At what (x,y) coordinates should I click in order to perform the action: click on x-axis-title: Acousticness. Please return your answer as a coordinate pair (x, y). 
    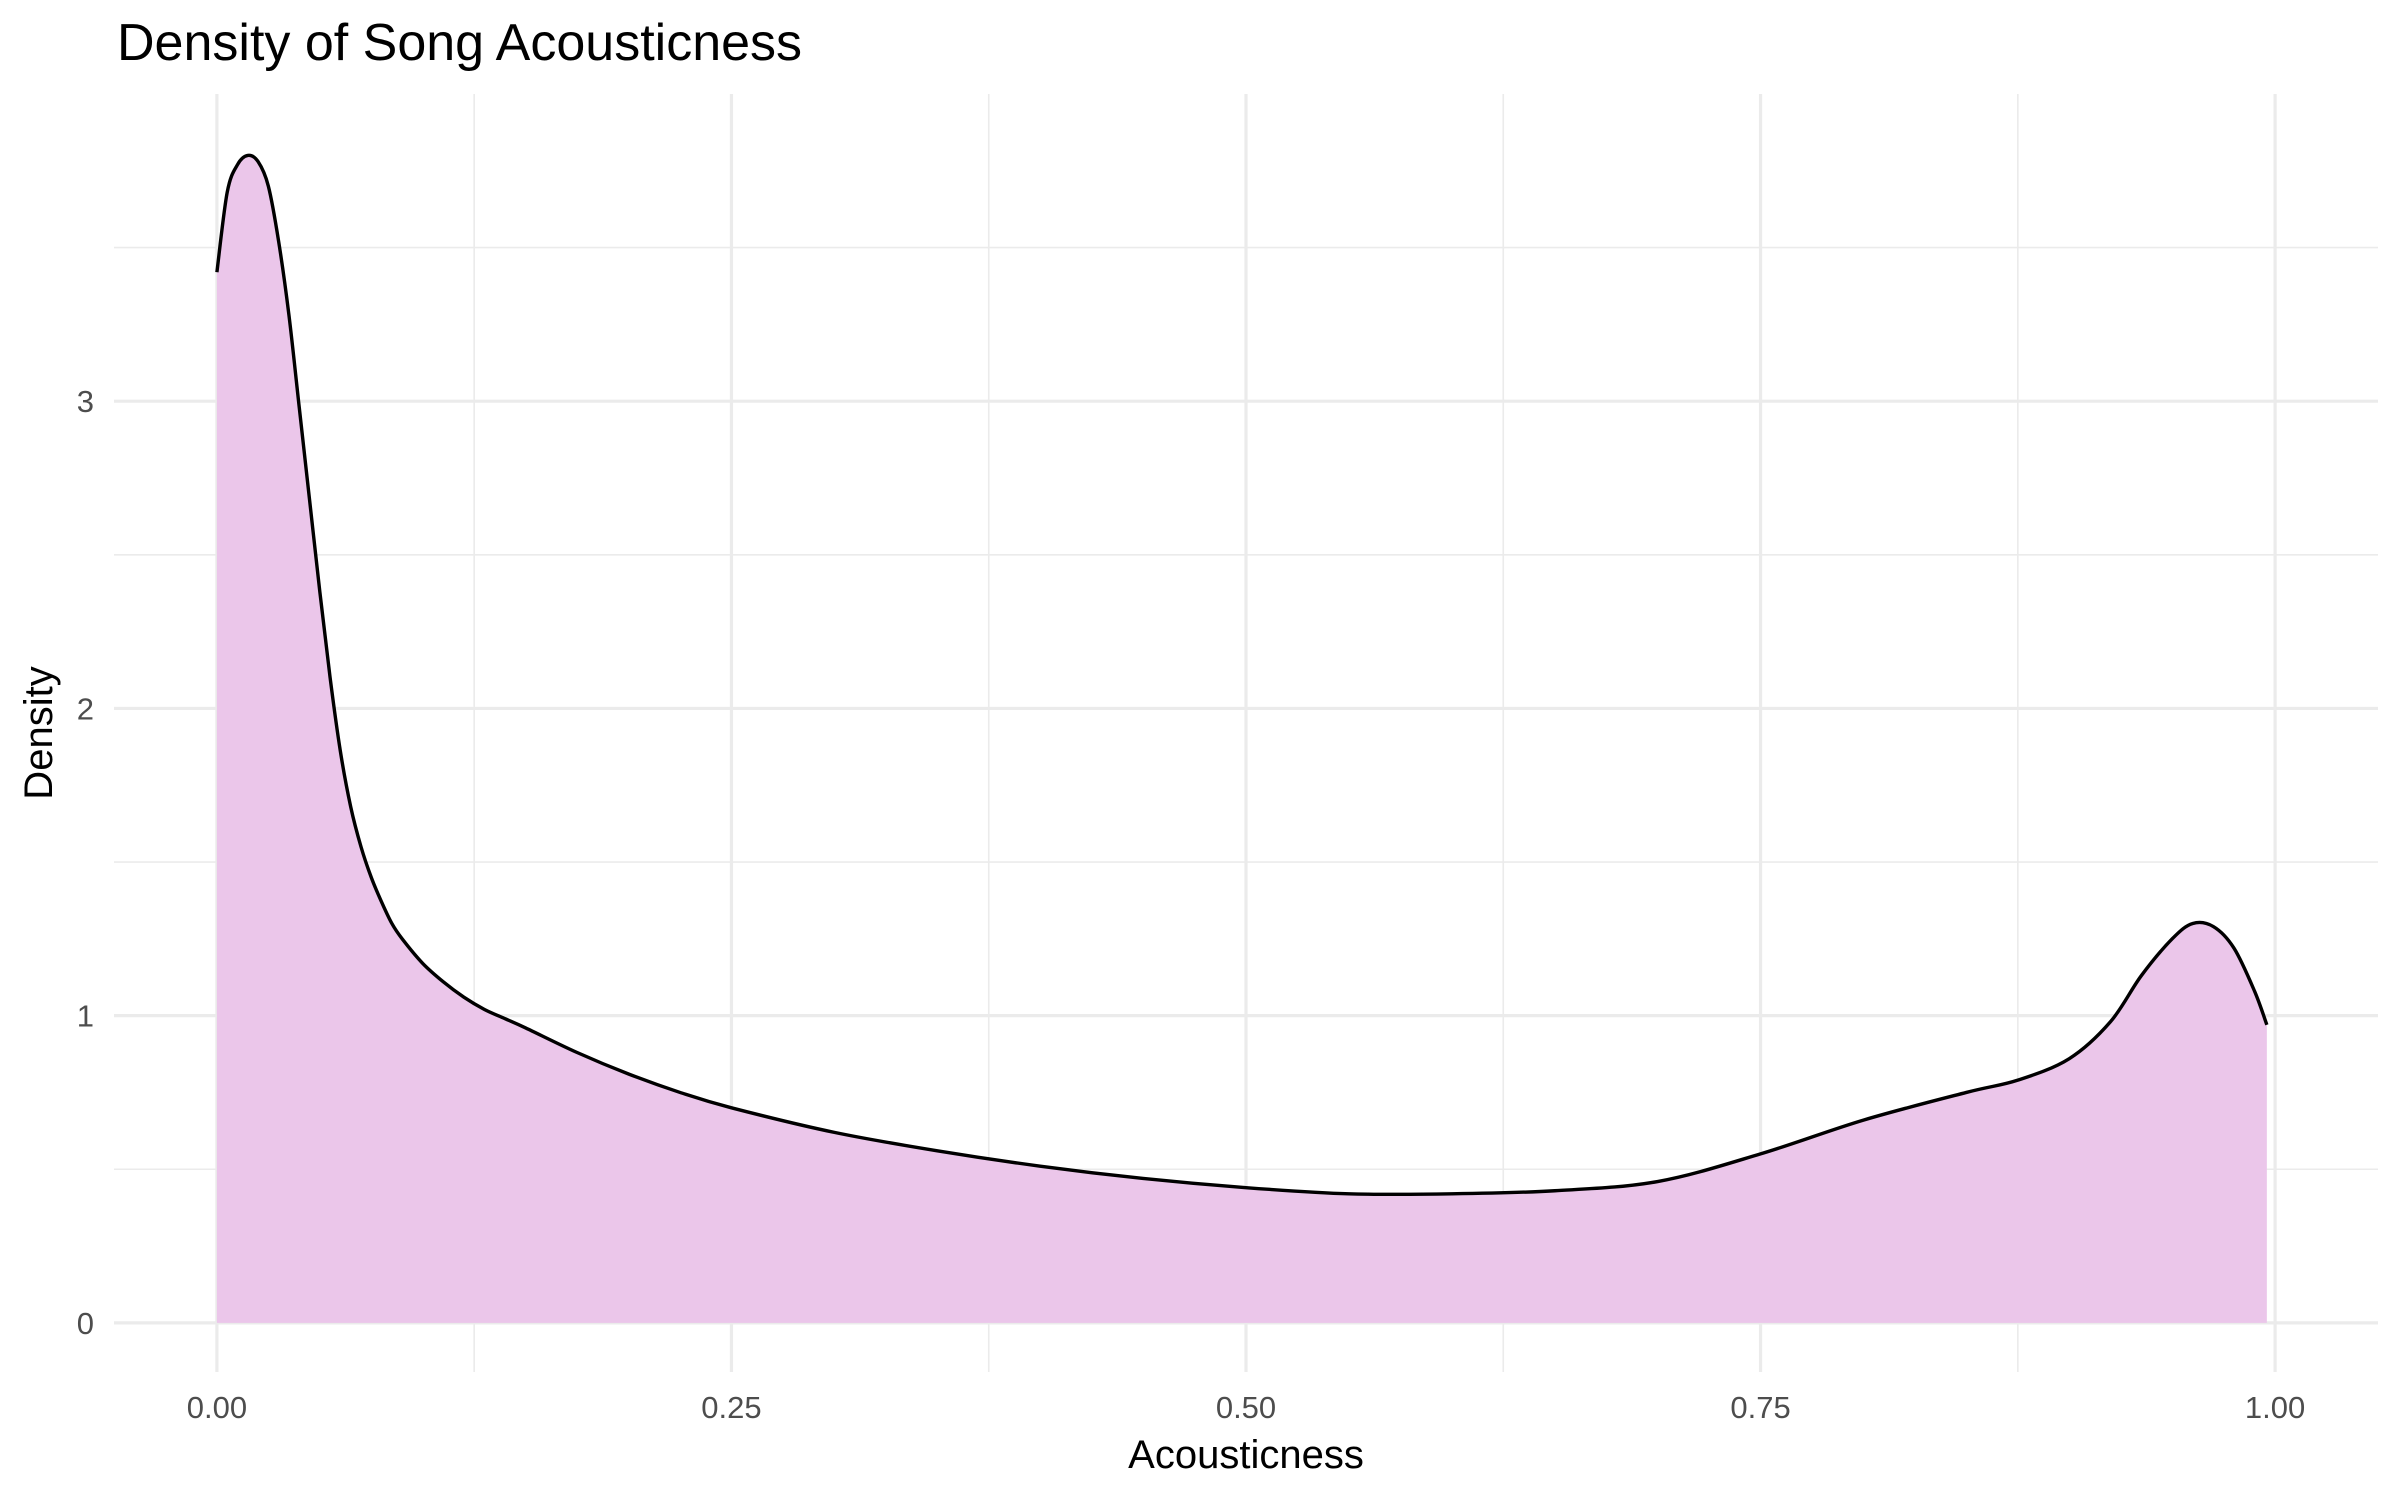
    Looking at the image, I should click on (1246, 1455).